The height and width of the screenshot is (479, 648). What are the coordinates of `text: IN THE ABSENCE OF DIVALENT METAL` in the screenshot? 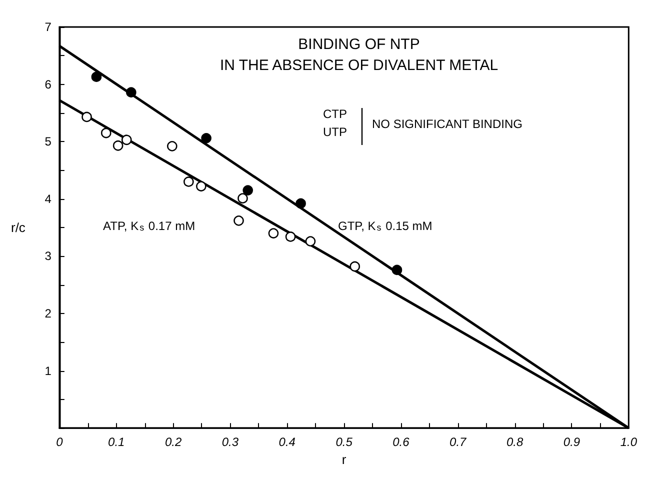 It's located at (359, 65).